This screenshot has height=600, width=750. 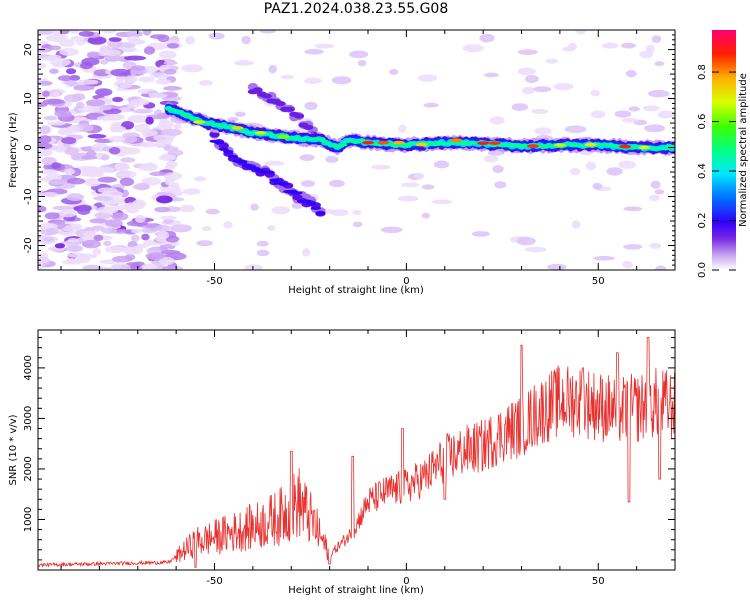 I want to click on snr-xlabel: Height of straight line (km), so click(x=356, y=590).